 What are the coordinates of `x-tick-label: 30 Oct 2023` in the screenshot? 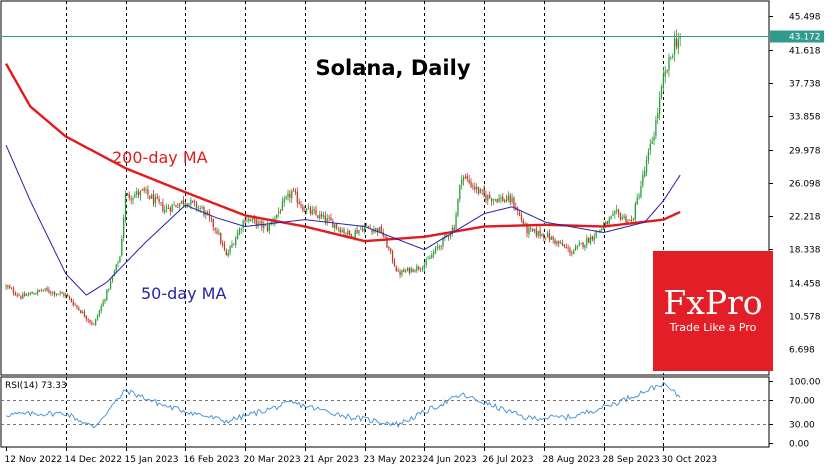 It's located at (690, 460).